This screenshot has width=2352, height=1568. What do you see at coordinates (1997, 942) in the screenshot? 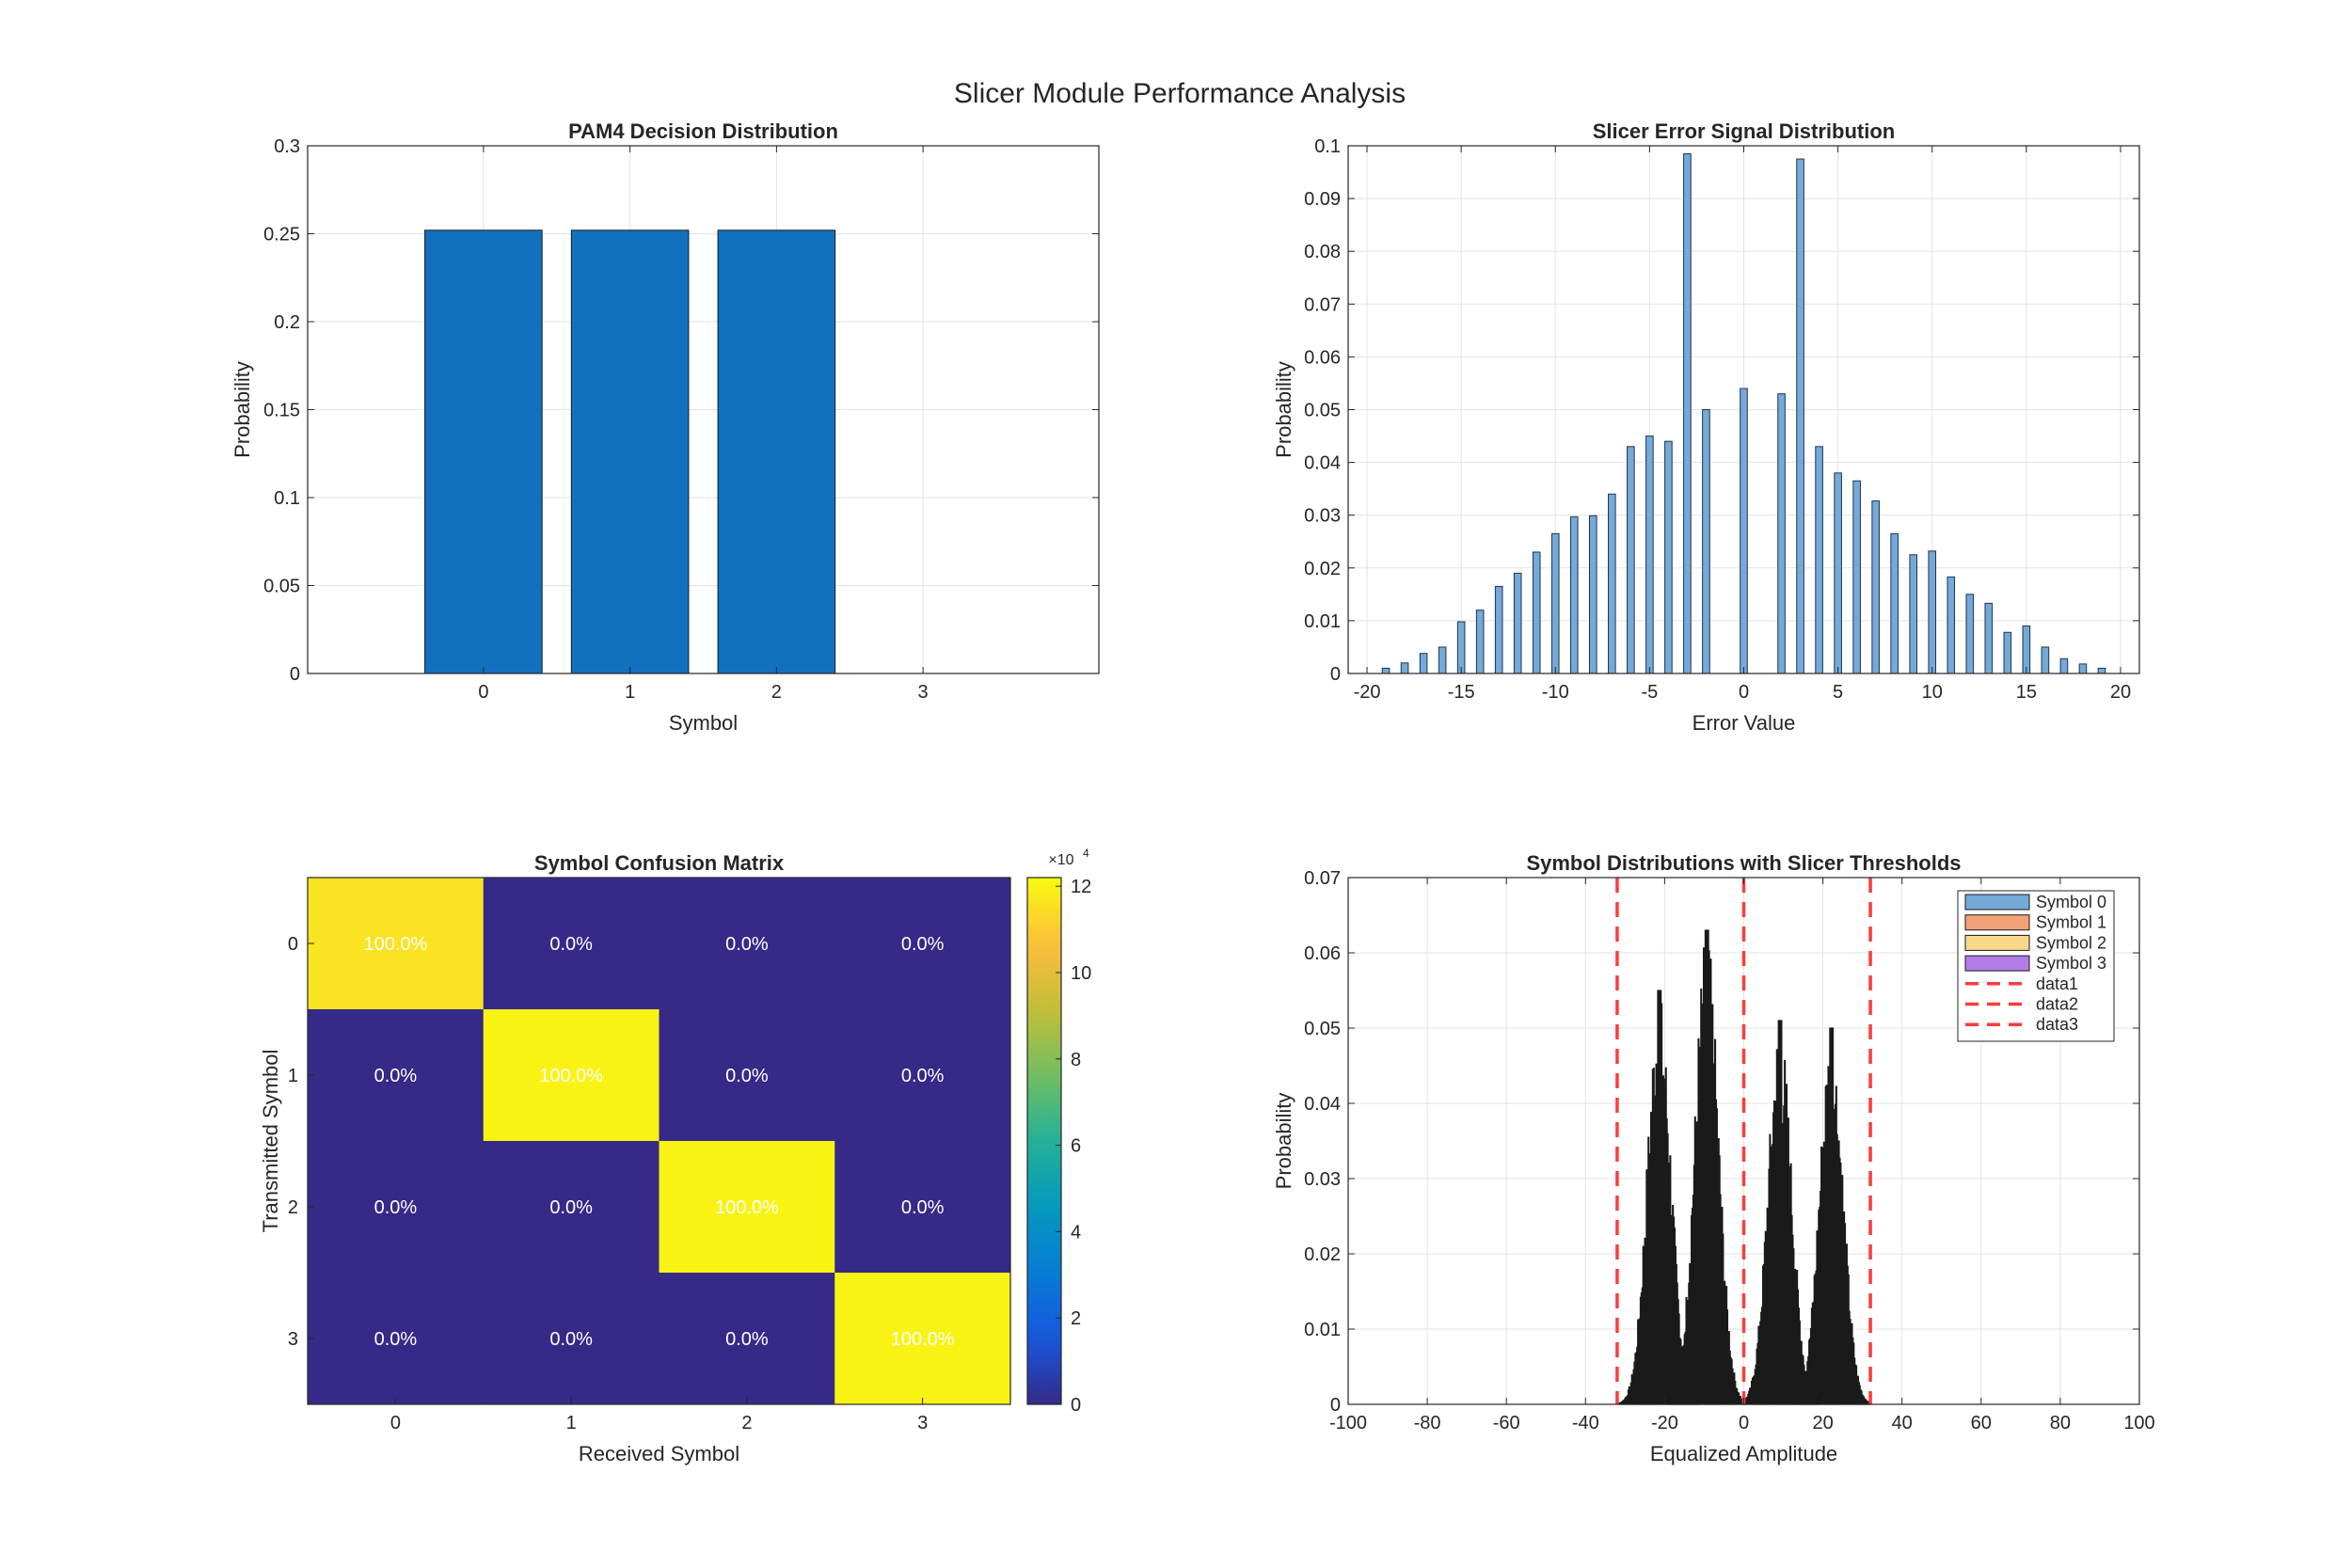
I see `legend-swatch` at bounding box center [1997, 942].